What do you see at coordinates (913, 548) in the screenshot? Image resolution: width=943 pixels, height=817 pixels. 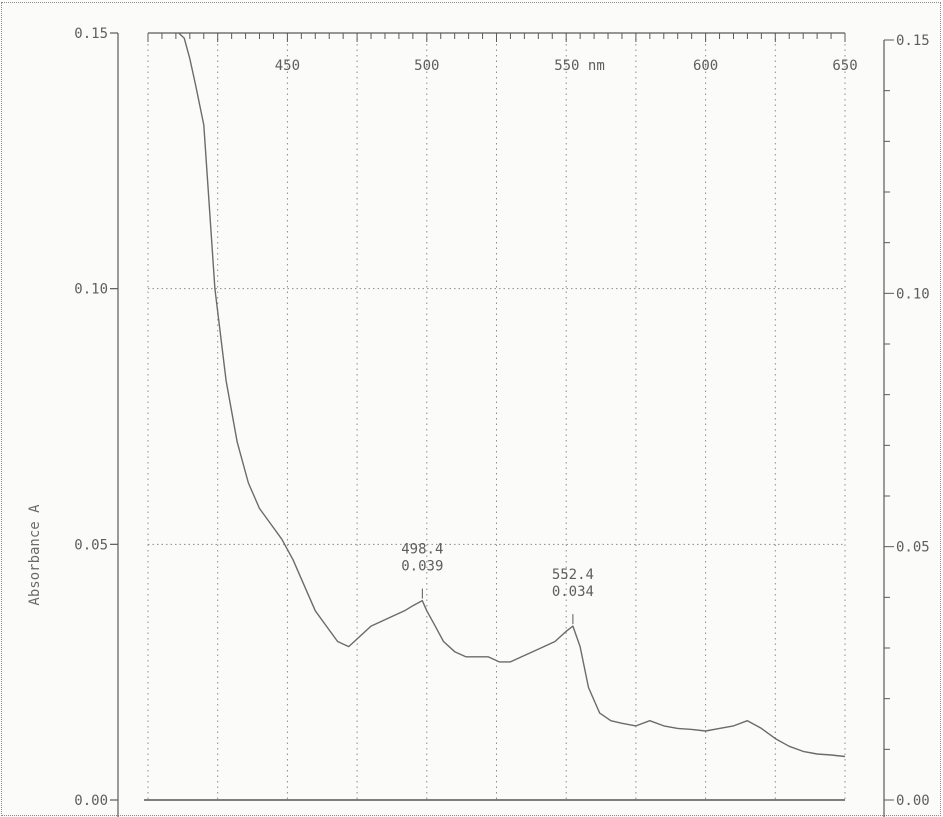 I see `y-tick-label-right: 0.05` at bounding box center [913, 548].